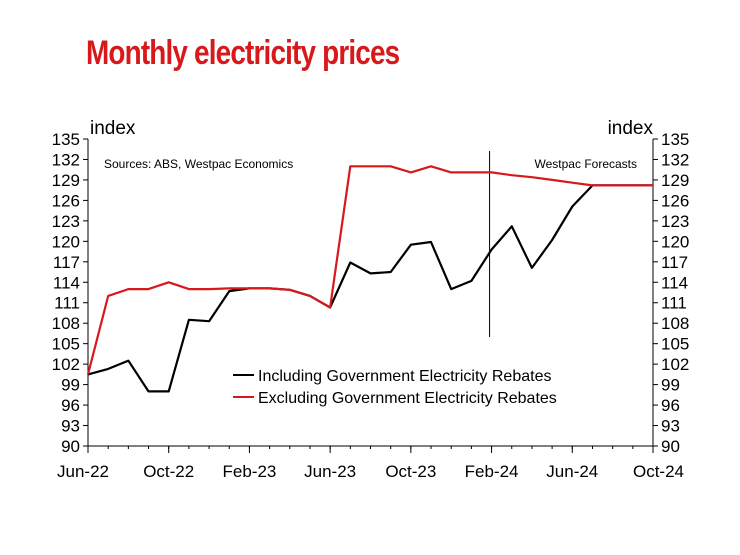 This screenshot has width=740, height=555. What do you see at coordinates (670, 426) in the screenshot?
I see `y-tick-label-right: 93` at bounding box center [670, 426].